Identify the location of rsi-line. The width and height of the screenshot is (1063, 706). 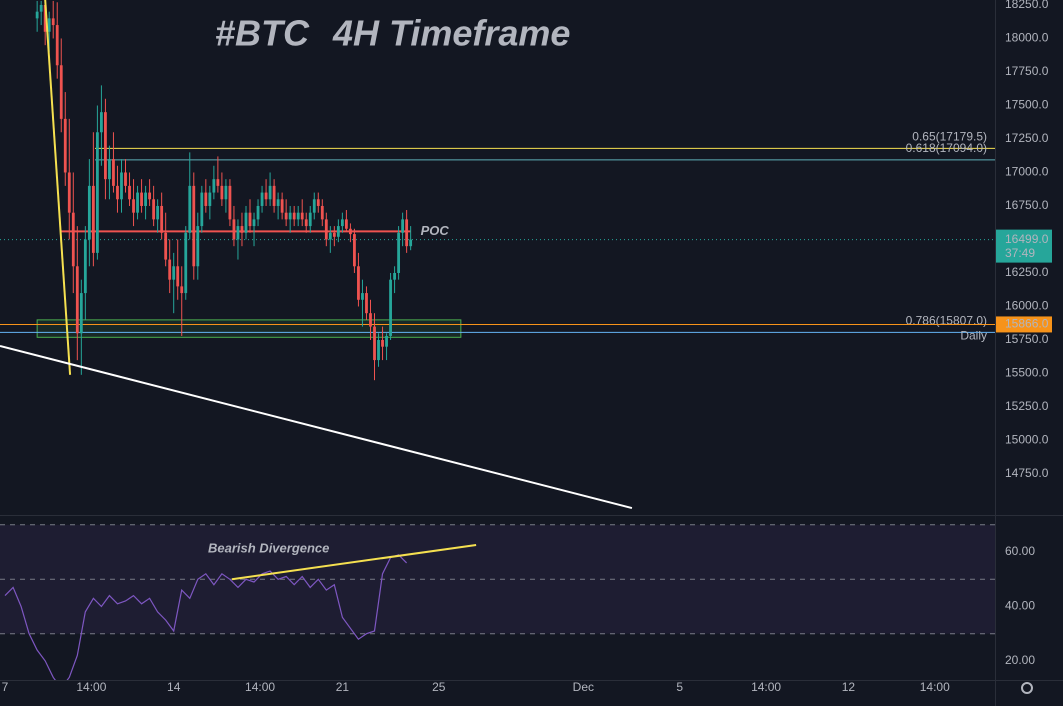
(206, 617).